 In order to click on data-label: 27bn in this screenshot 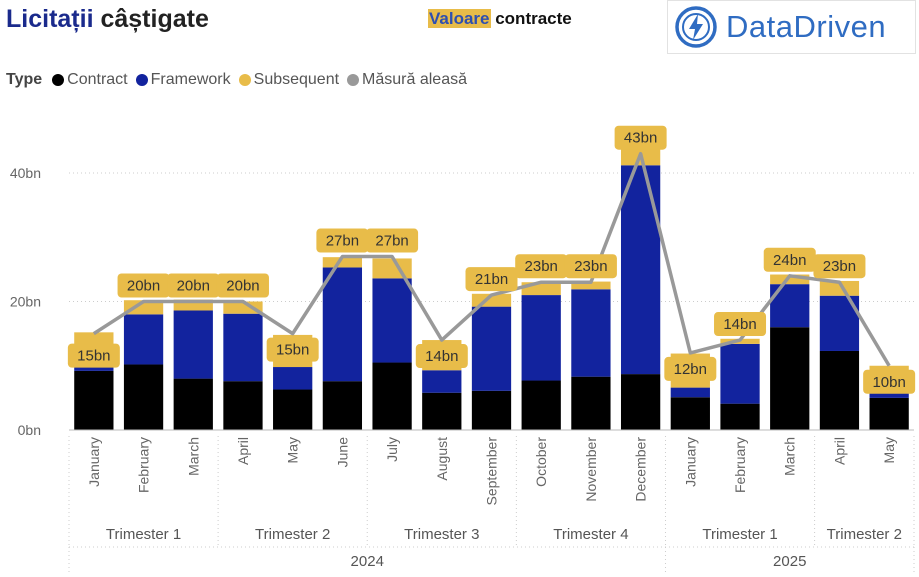, I will do `click(342, 241)`.